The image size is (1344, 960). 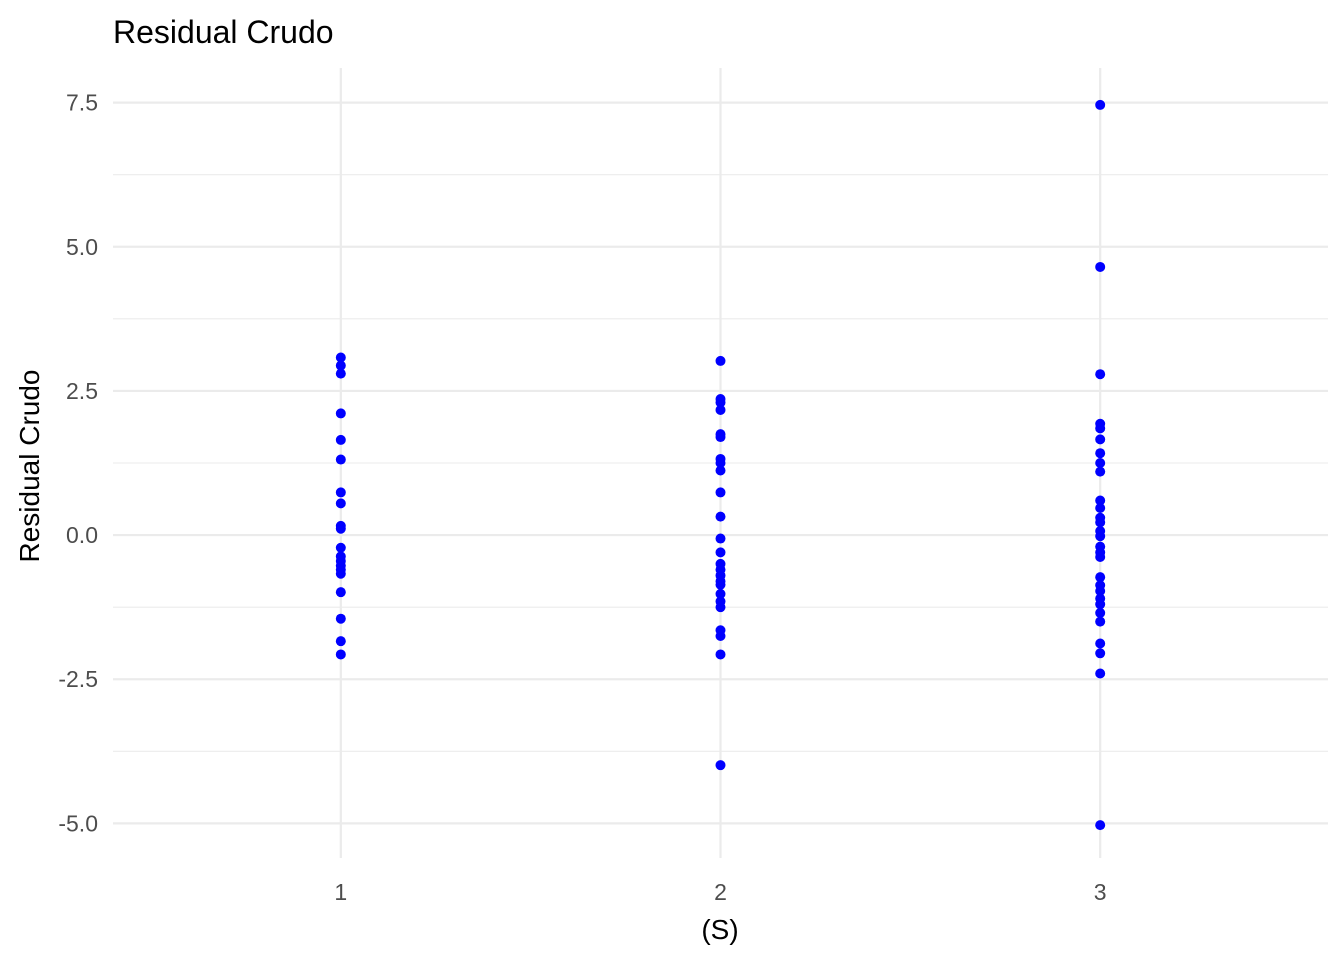 What do you see at coordinates (340, 892) in the screenshot?
I see `x-tick-label: 1` at bounding box center [340, 892].